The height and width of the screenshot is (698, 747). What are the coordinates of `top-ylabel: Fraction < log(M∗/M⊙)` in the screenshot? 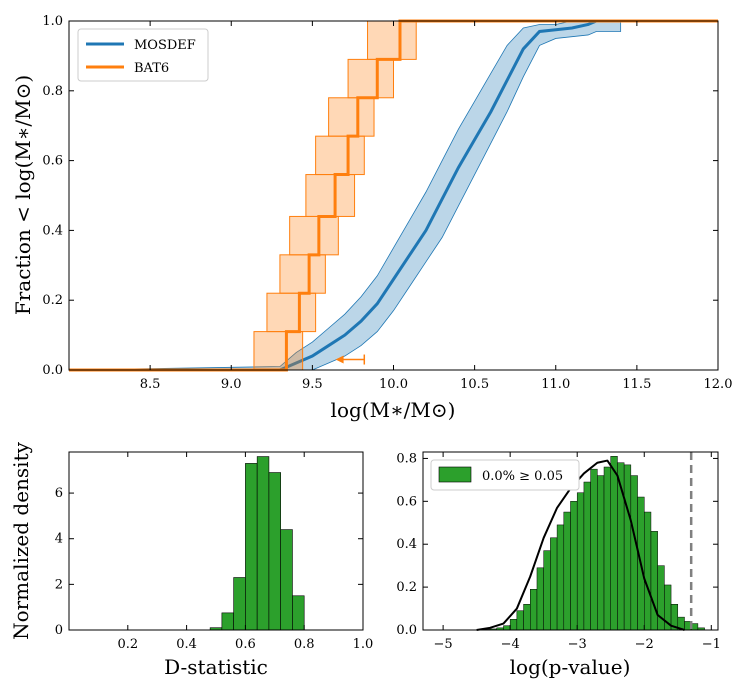 It's located at (23, 195).